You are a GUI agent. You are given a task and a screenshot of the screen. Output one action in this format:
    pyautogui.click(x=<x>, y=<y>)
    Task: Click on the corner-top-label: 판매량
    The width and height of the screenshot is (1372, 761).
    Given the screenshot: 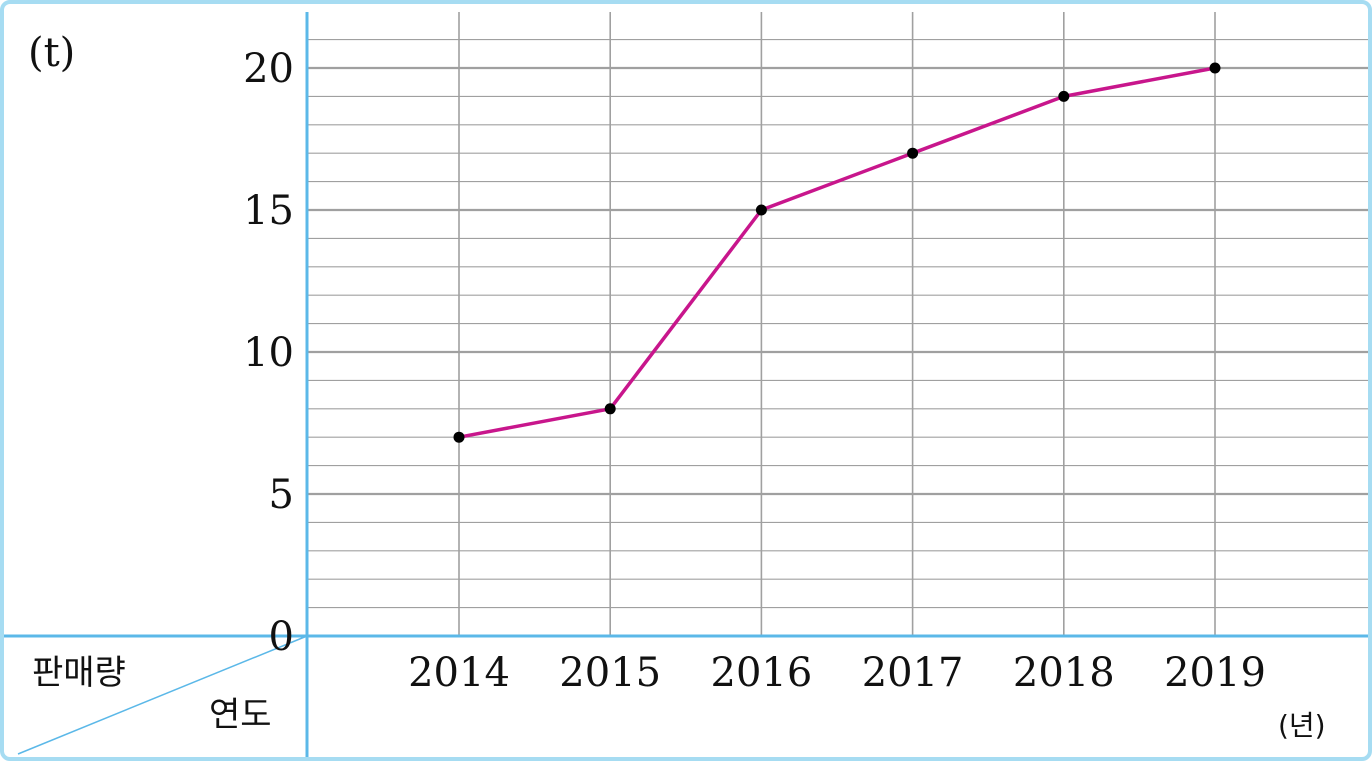 What is the action you would take?
    pyautogui.click(x=79, y=673)
    